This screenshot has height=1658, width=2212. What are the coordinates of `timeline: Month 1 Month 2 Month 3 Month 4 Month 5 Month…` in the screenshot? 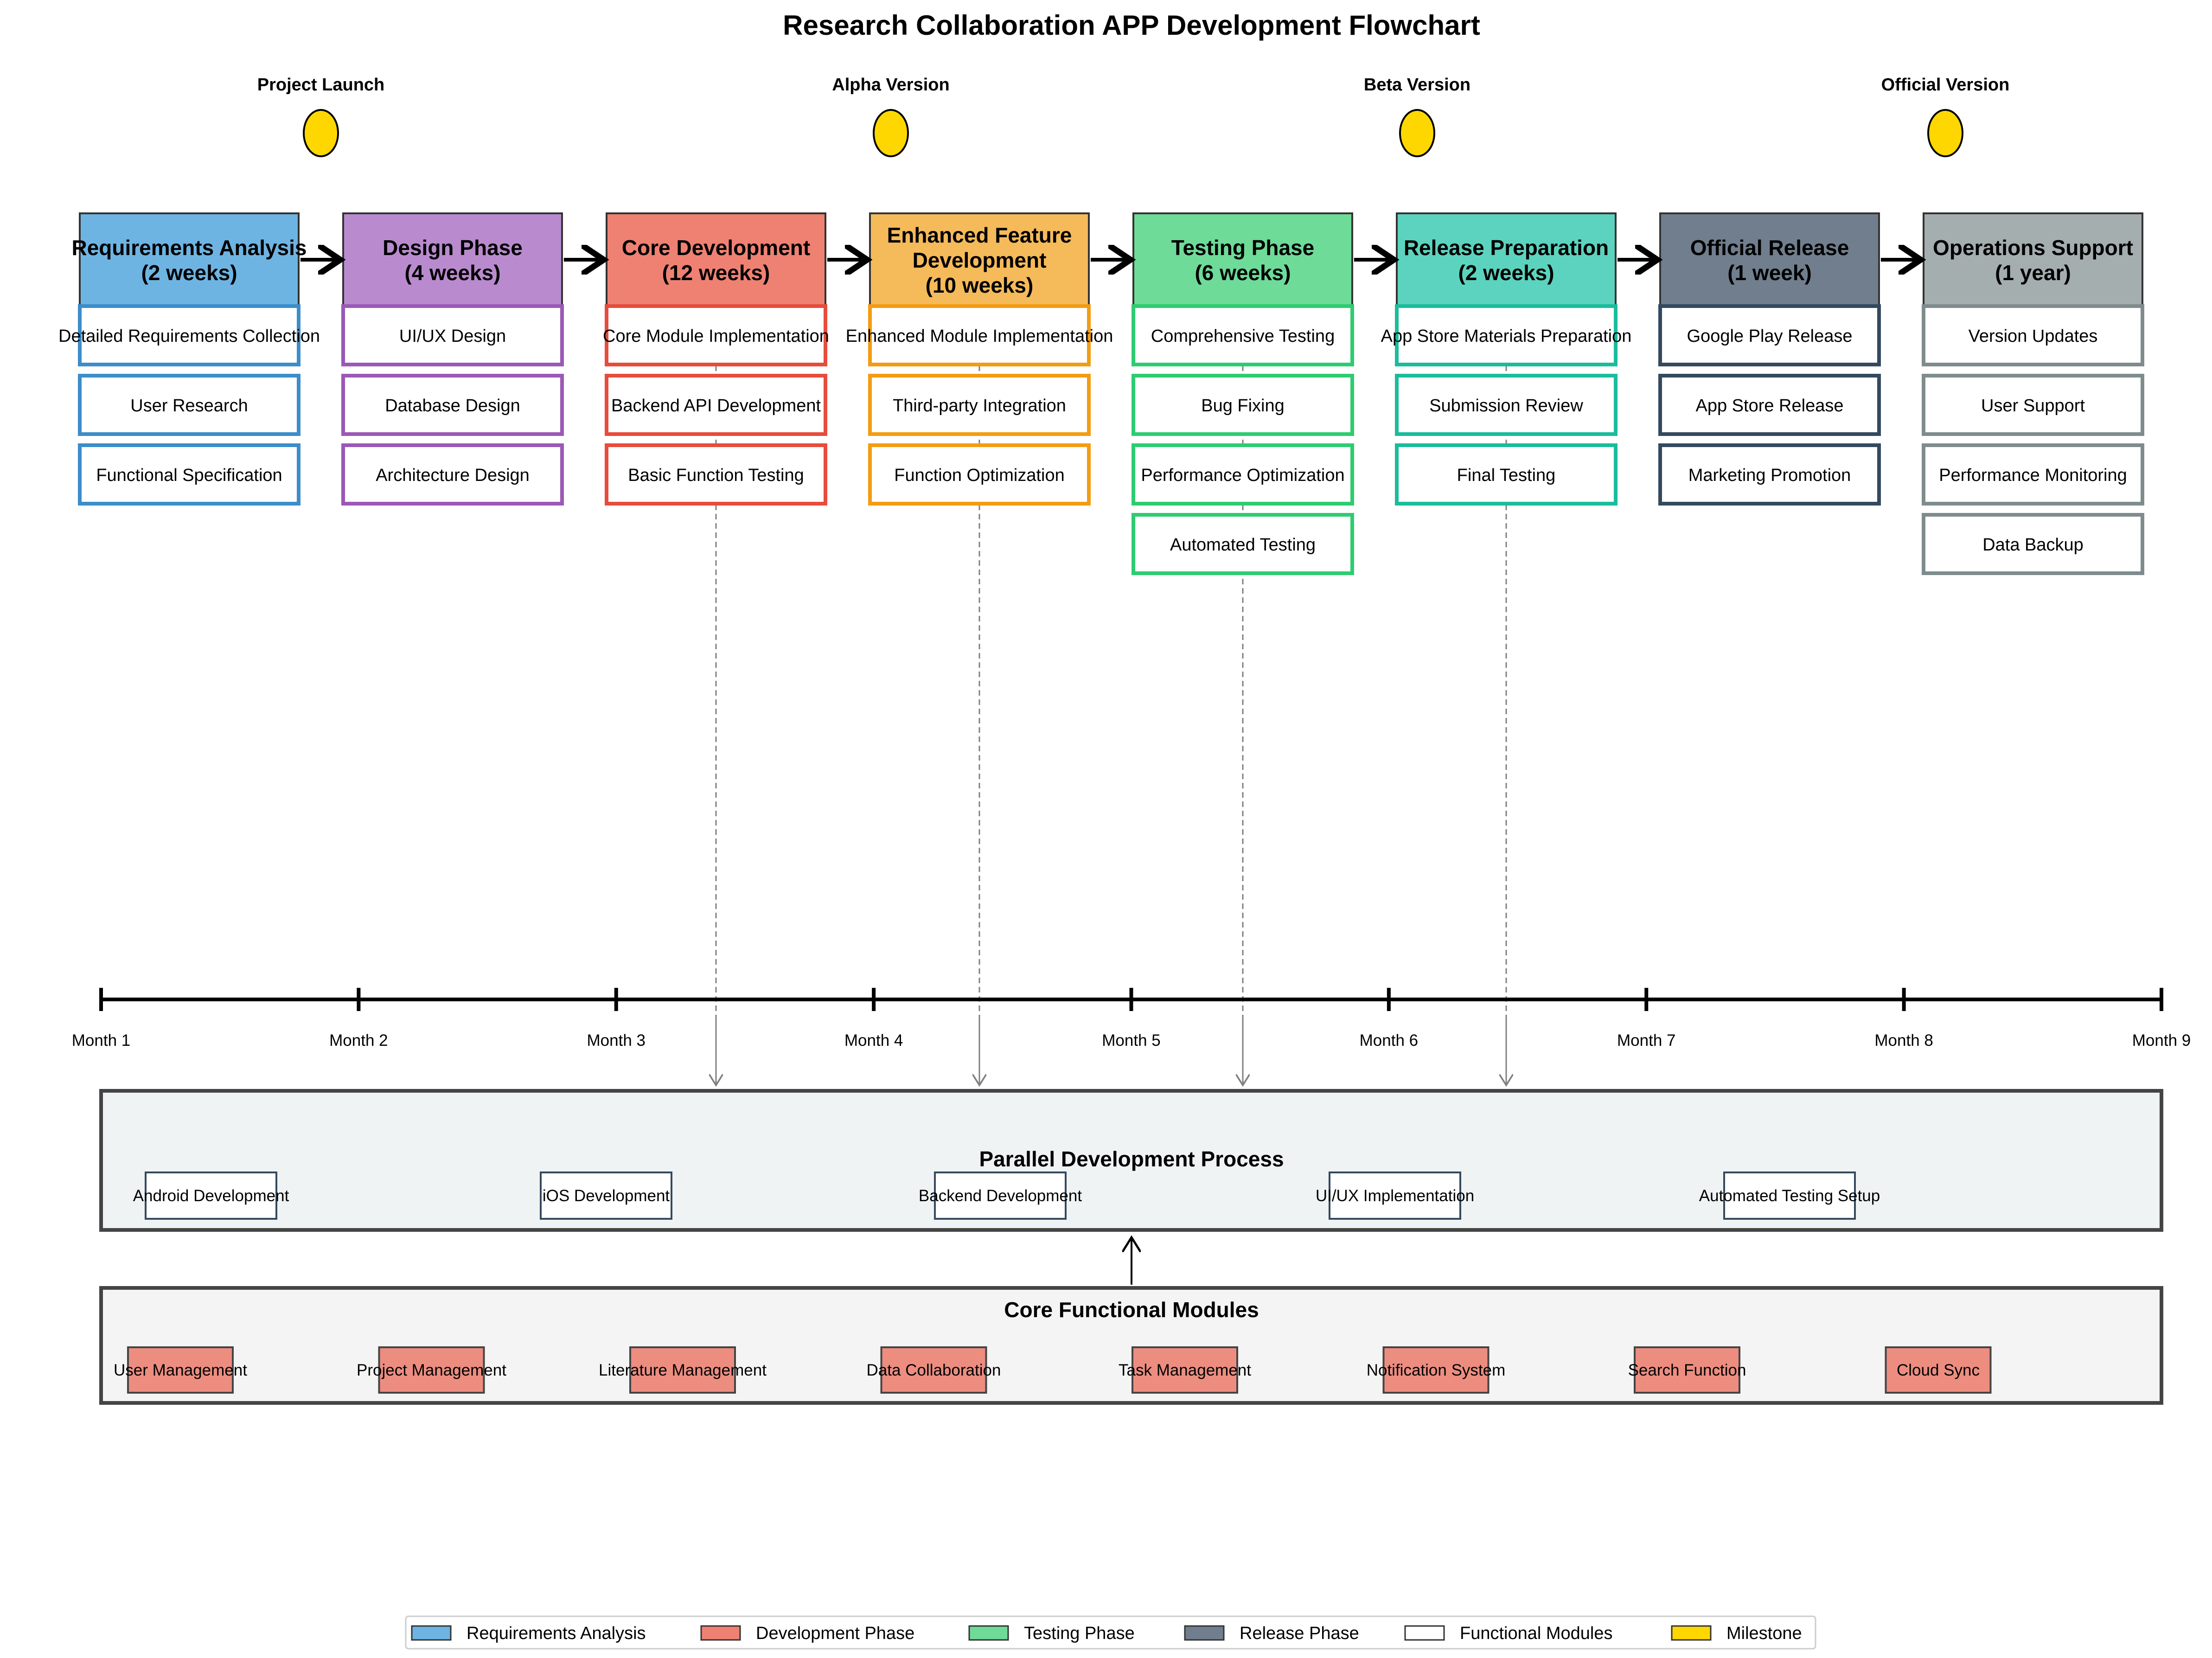 It's located at (1131, 1019).